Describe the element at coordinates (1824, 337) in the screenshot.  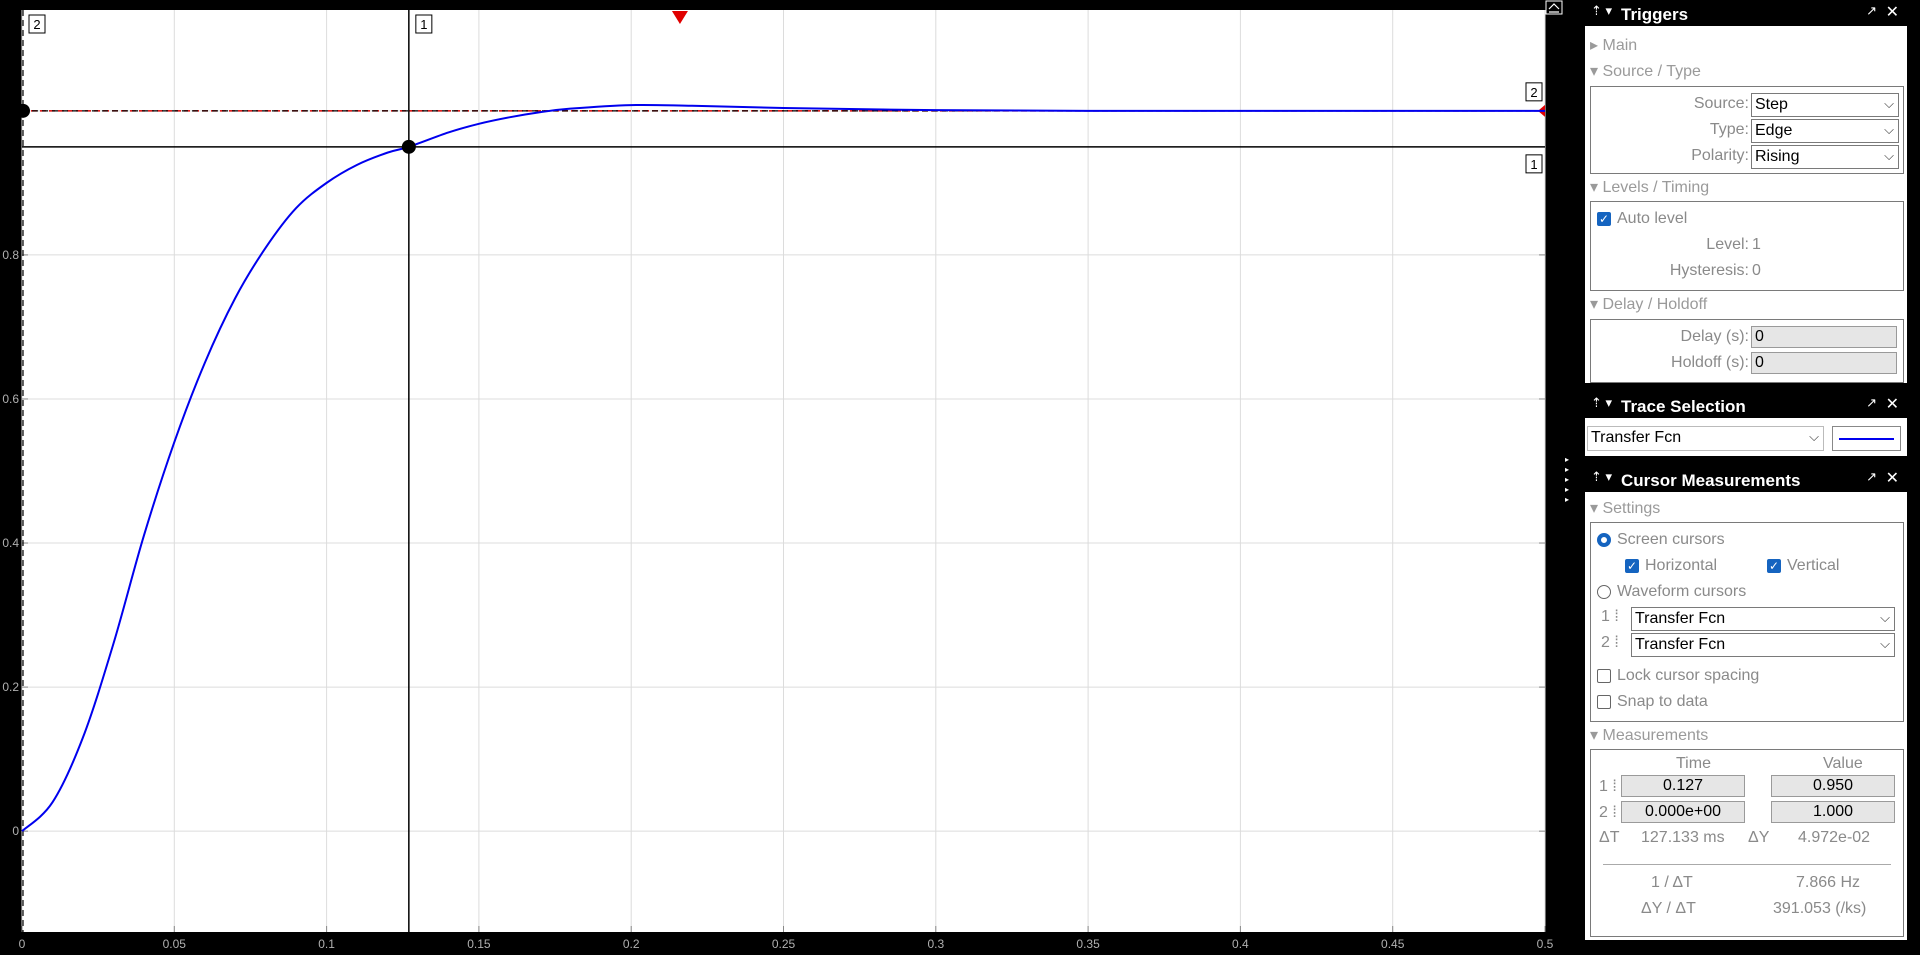
I see `delay-input: 0` at that location.